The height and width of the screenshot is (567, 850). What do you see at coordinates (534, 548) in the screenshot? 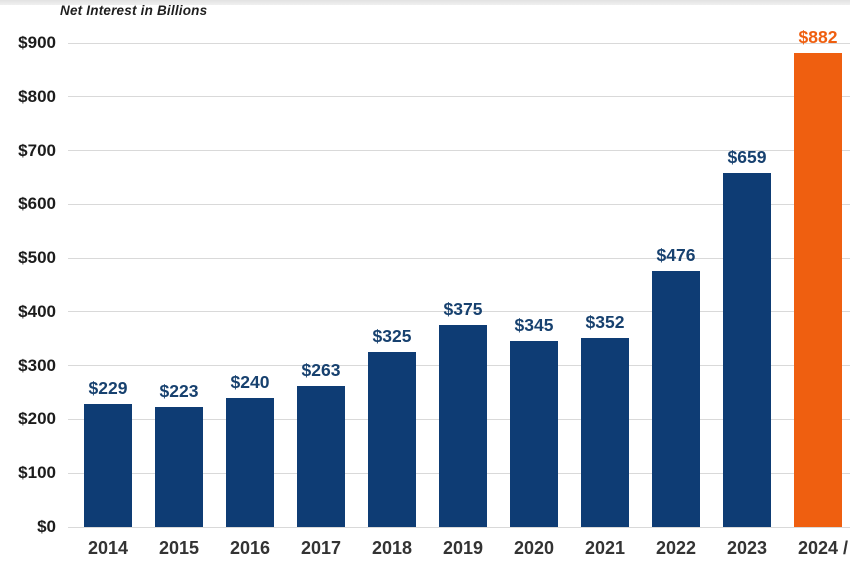
I see `x-tick-label-2020: 2020` at bounding box center [534, 548].